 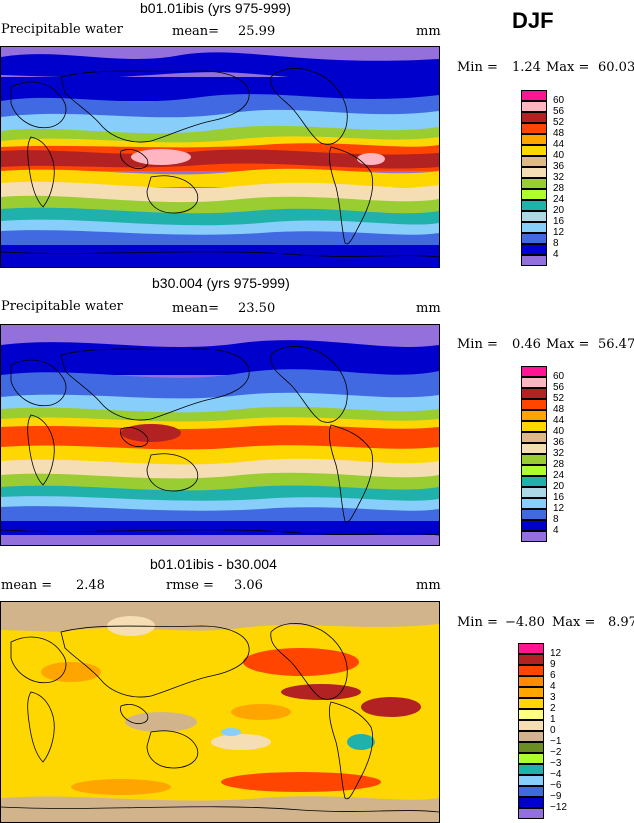 I want to click on panel-2-title: b30.004 (yrs 975-999), so click(x=221, y=283).